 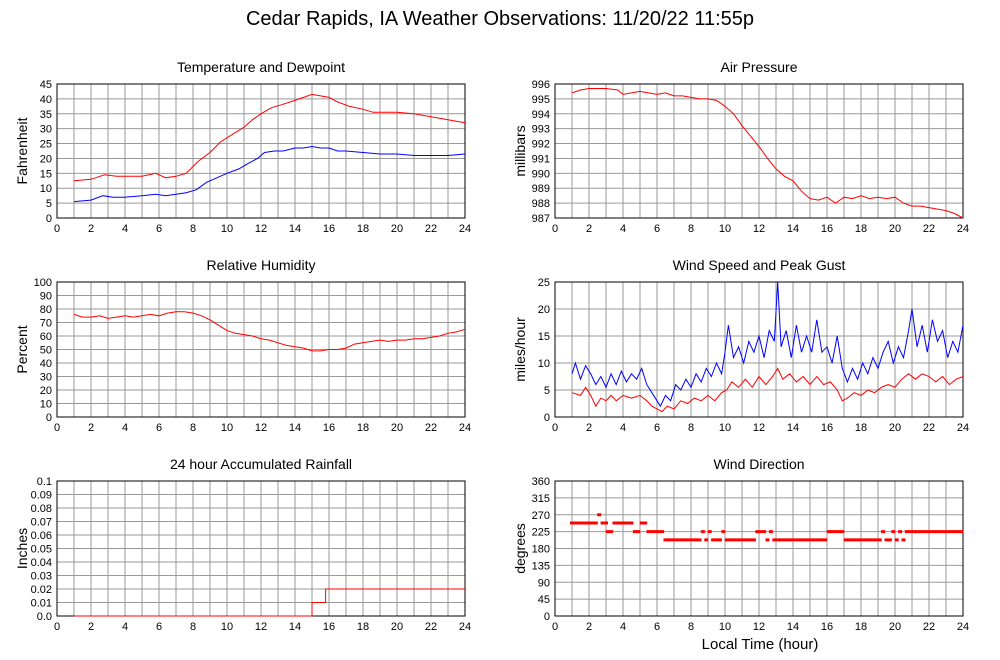 I want to click on chart-title: Air Pressure, so click(x=758, y=67).